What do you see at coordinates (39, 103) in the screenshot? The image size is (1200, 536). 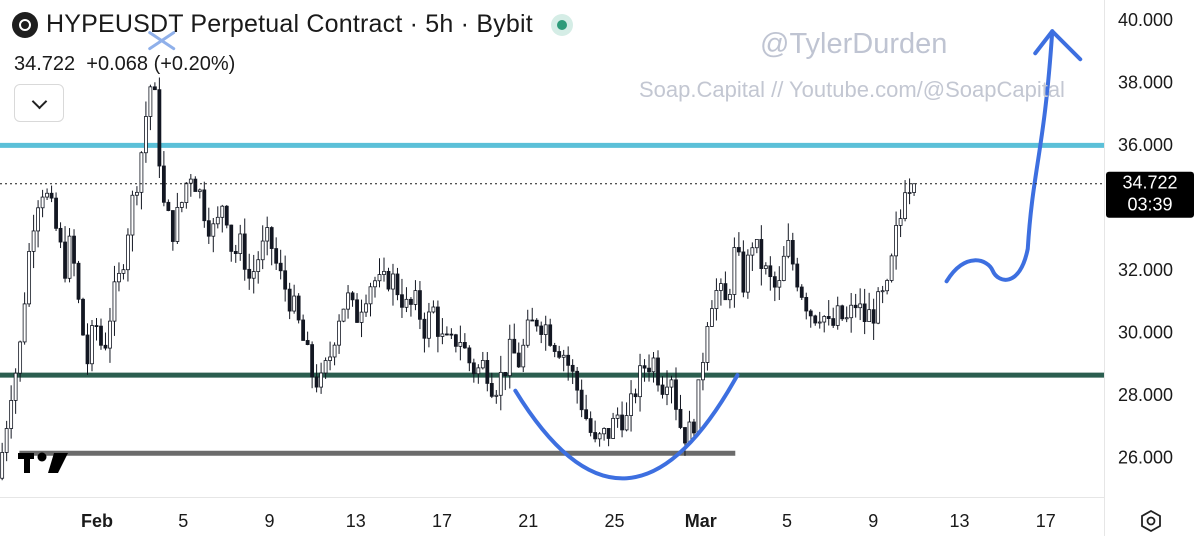 I see `collapse-button` at bounding box center [39, 103].